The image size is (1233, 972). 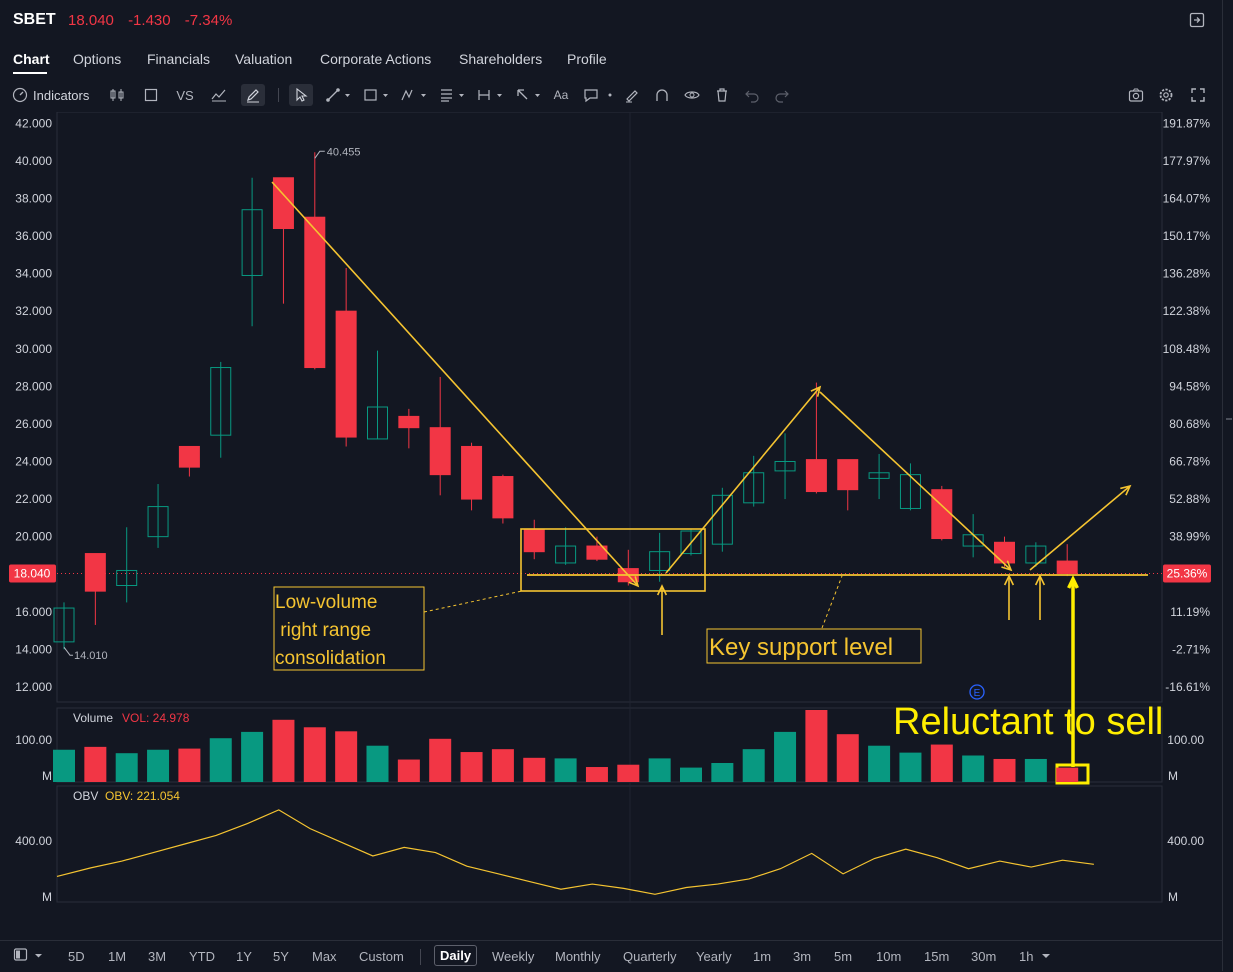 What do you see at coordinates (324, 956) in the screenshot?
I see `range-max: Max` at bounding box center [324, 956].